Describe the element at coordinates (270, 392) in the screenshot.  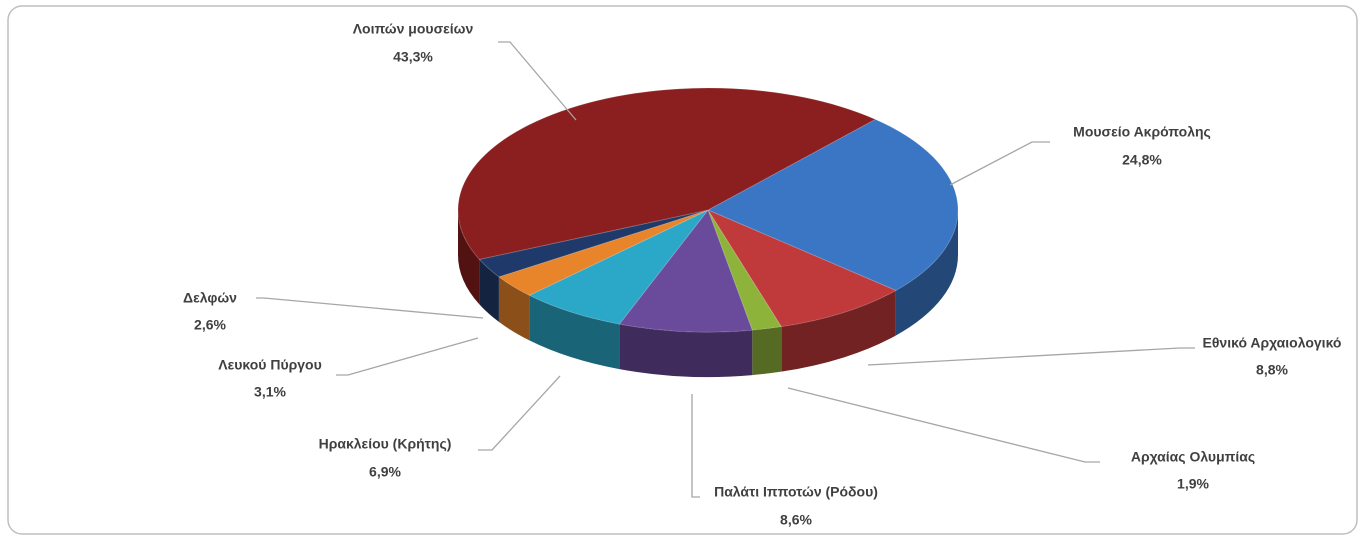
I see `data-label-value: 3,1%` at that location.